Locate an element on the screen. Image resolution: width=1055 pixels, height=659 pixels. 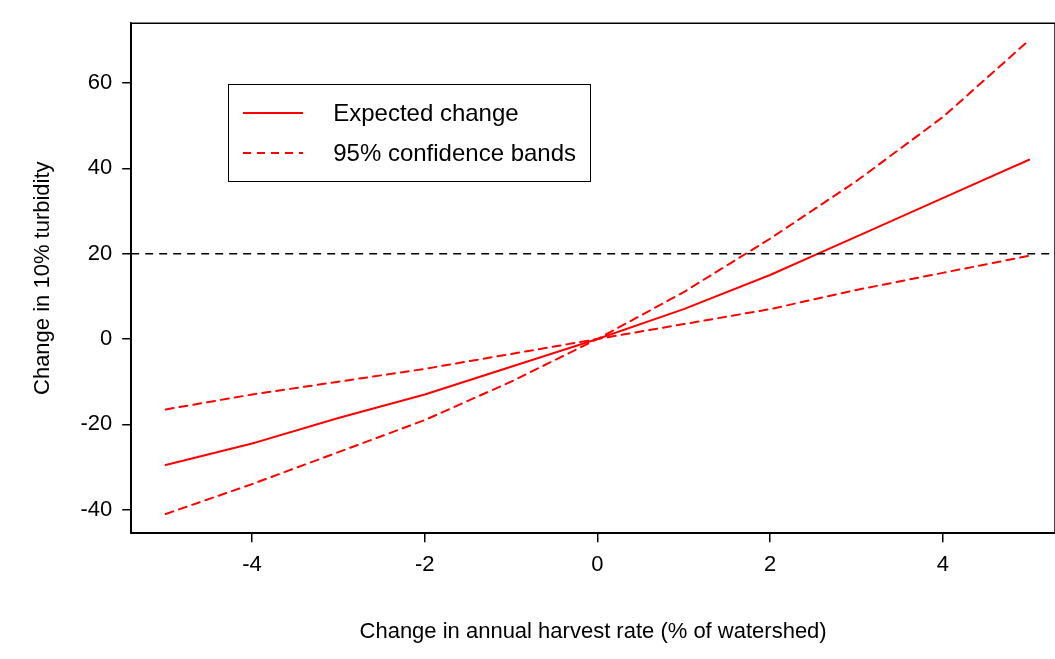
legend-label: Expected change is located at coordinates (426, 113).